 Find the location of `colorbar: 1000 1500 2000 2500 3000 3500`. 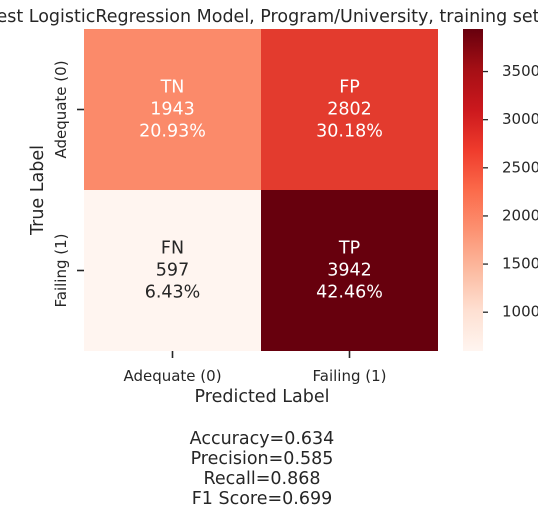

colorbar: 1000 1500 2000 2500 3000 3500 is located at coordinates (500, 190).